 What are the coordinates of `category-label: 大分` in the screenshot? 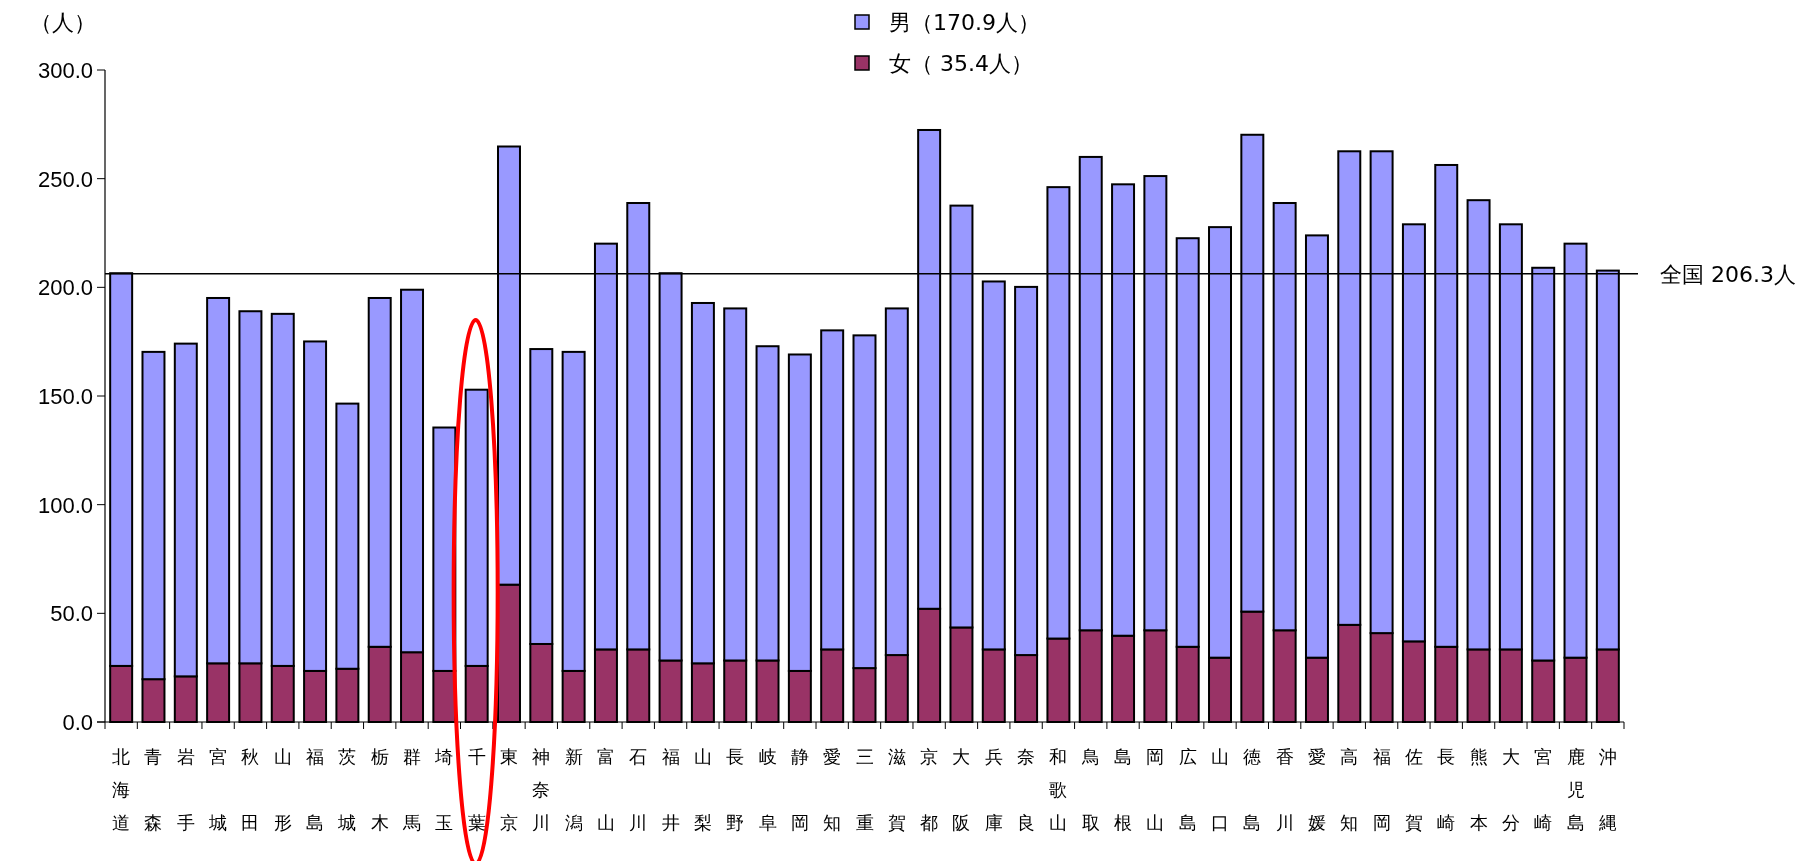 It's located at (1510, 789).